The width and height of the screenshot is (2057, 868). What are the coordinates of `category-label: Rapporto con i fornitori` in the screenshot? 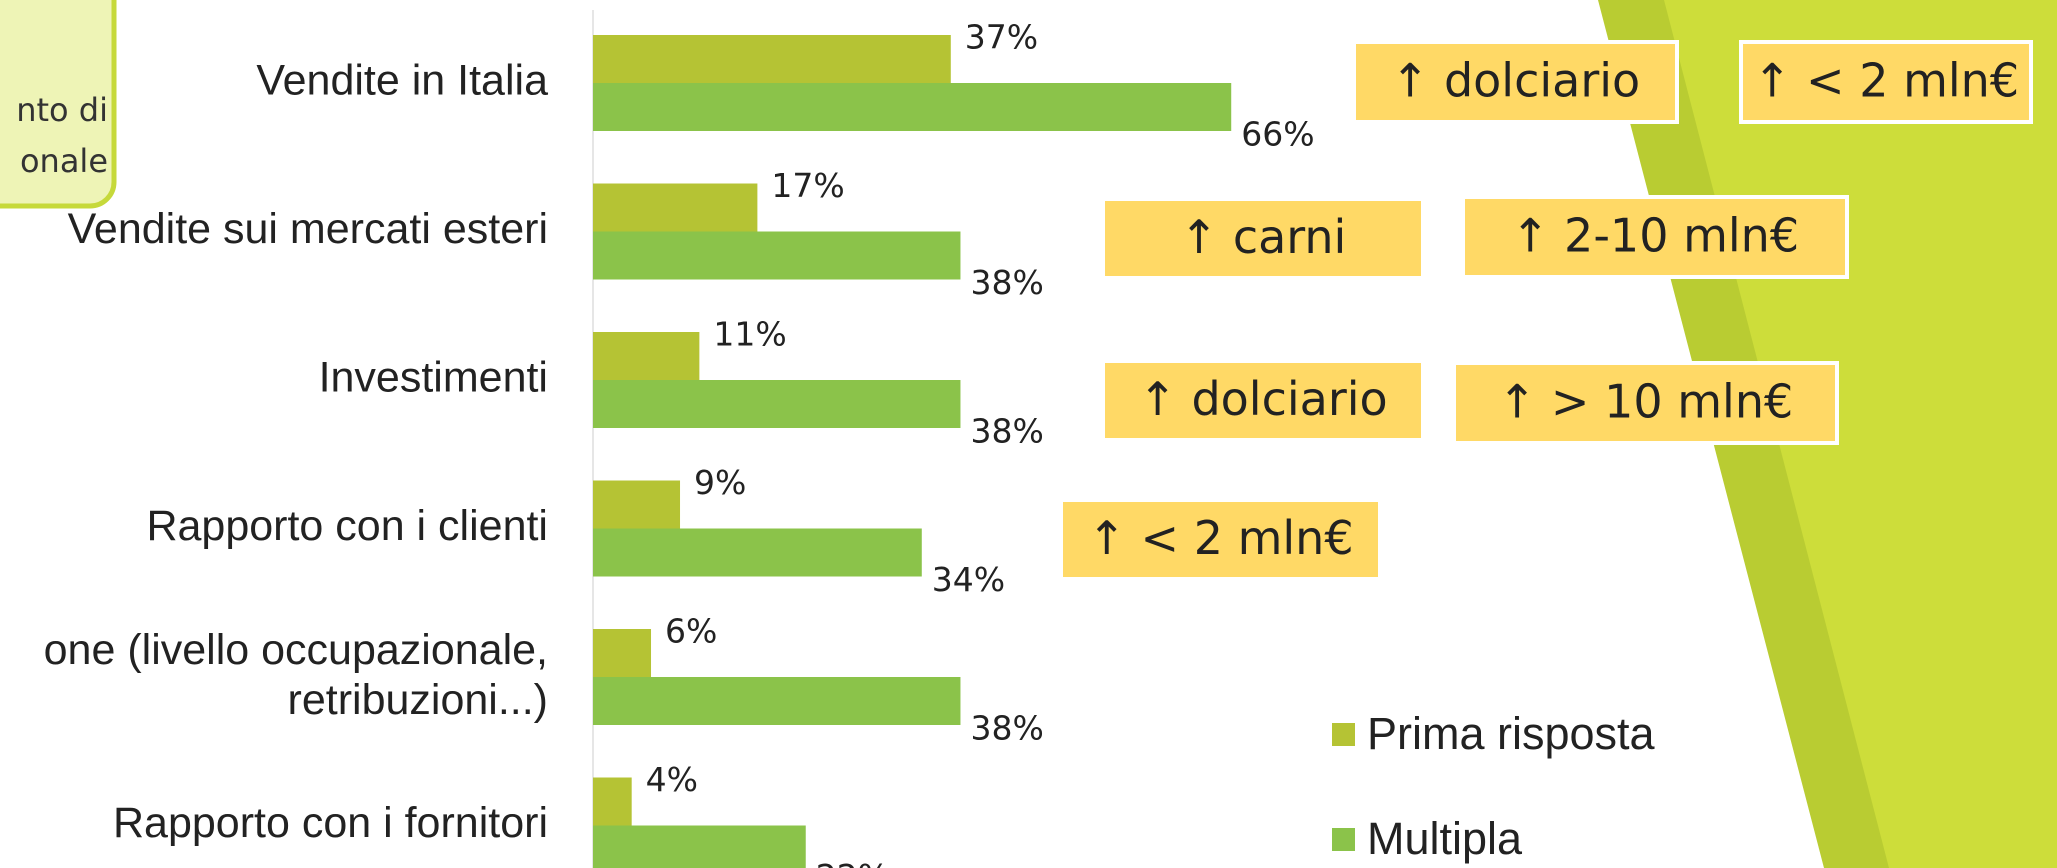 It's located at (330, 823).